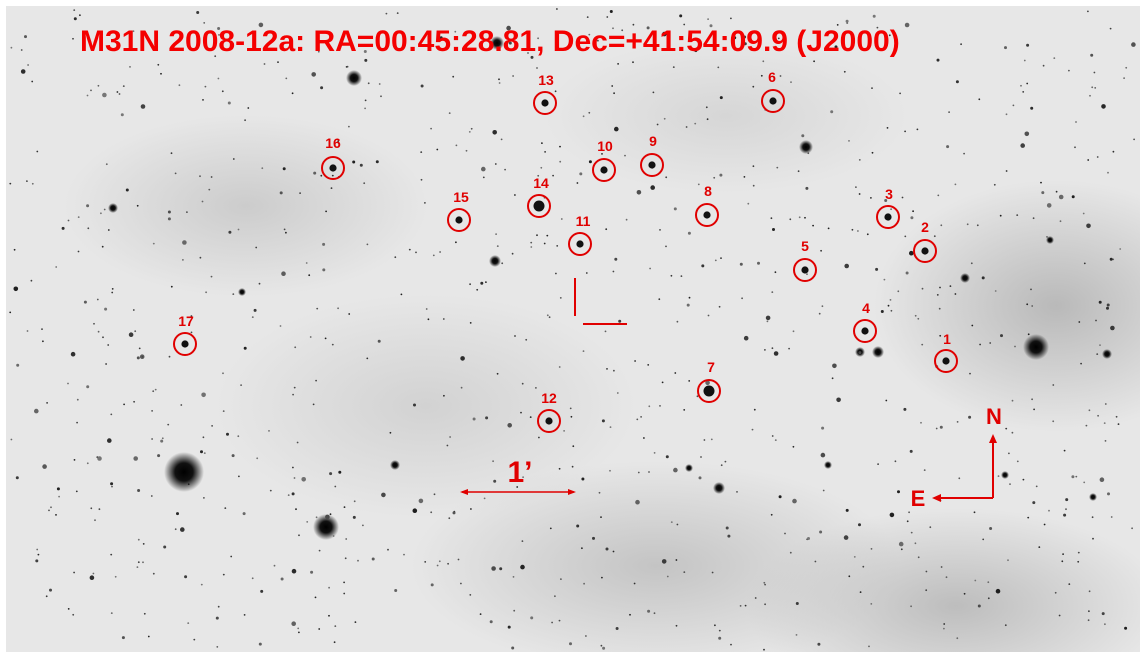 Image resolution: width=1146 pixels, height=658 pixels. I want to click on star-label: 3, so click(889, 194).